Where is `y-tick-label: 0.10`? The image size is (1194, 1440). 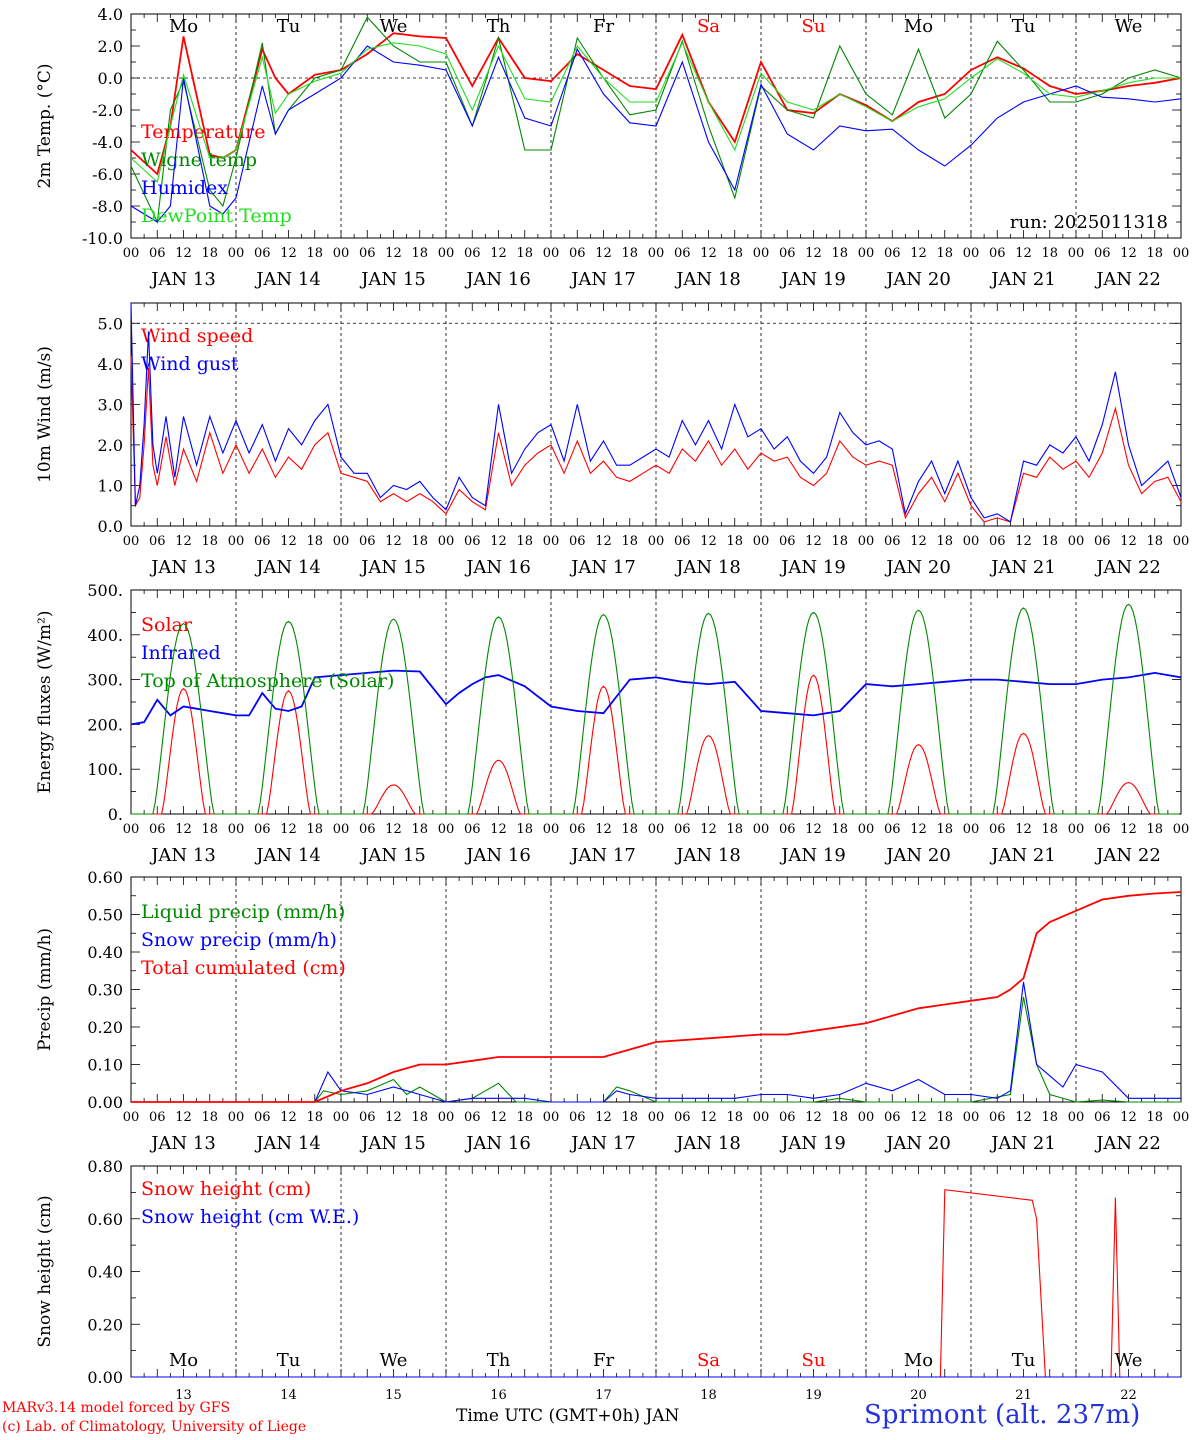 y-tick-label: 0.10 is located at coordinates (105, 1065).